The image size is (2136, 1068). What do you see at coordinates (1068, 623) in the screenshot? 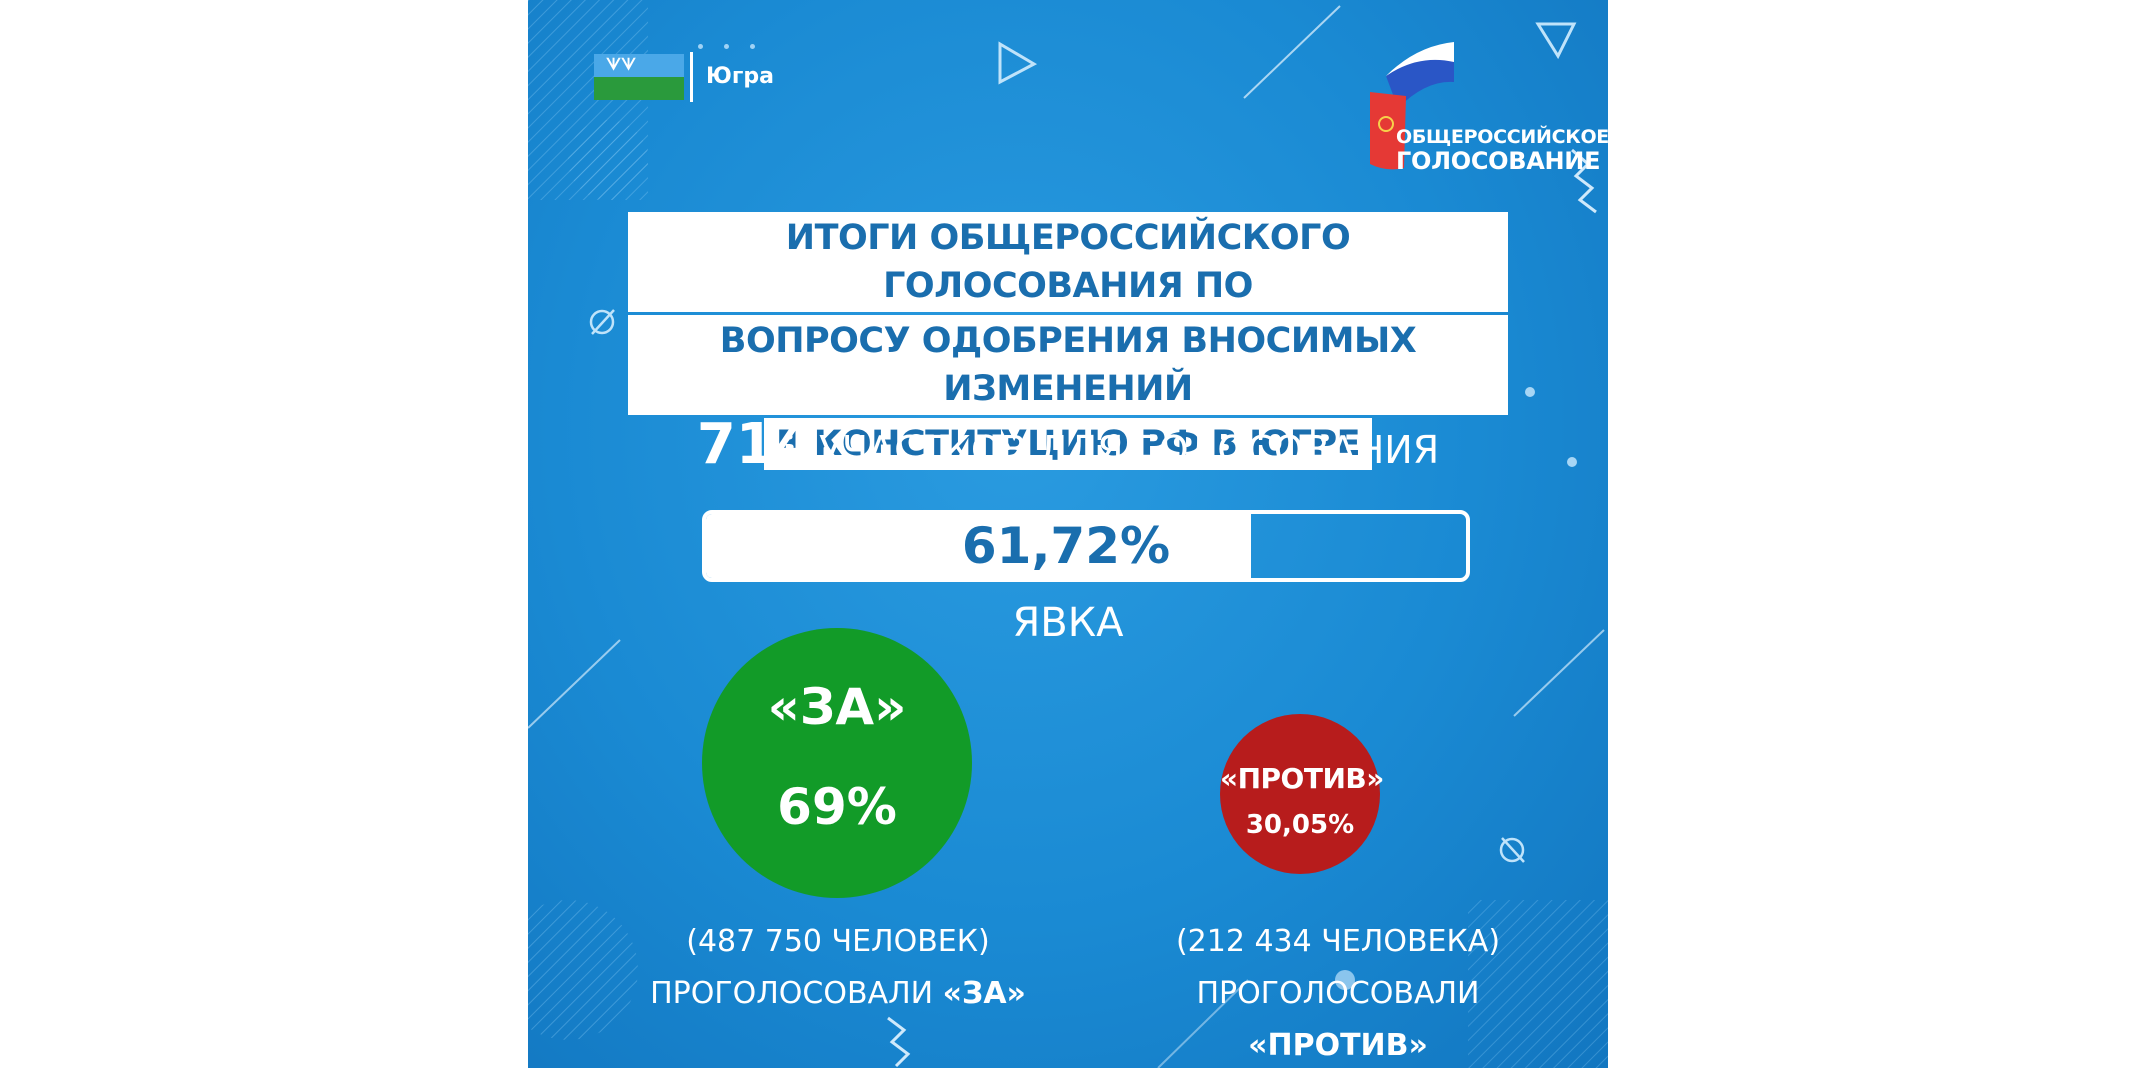
I see `turnout-label: ЯВКА` at bounding box center [1068, 623].